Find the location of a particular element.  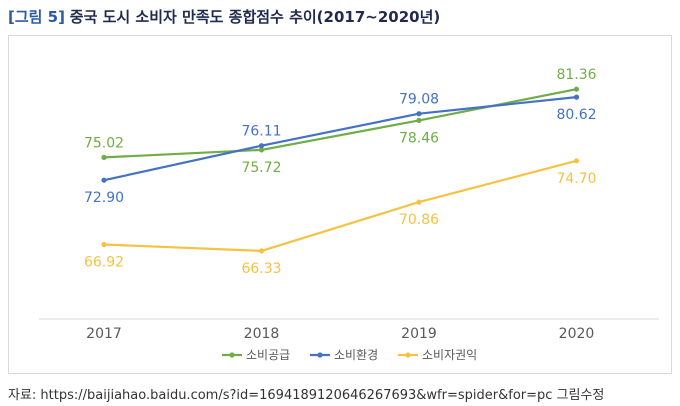

x-tick-label: 2019 is located at coordinates (419, 334).